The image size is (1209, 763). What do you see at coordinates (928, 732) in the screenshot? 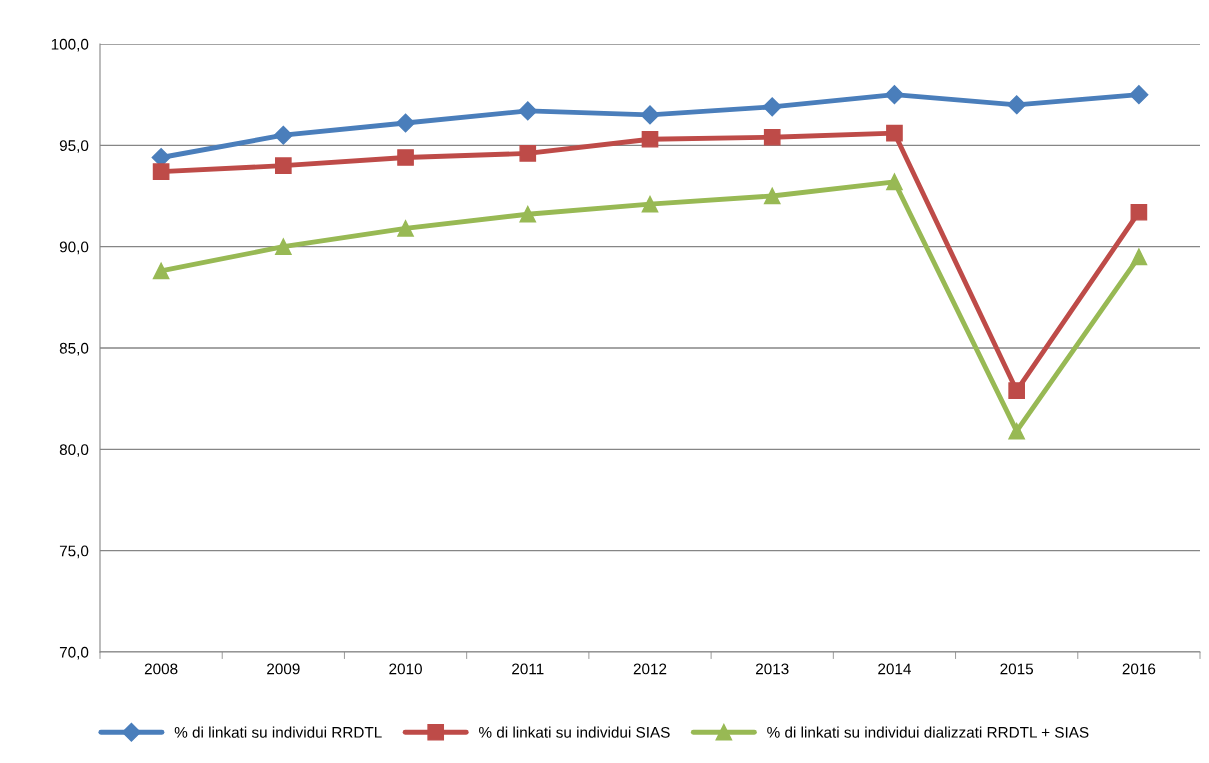
I see `legend-label: % di linkati su individui dializzati RRDTL + SIAS` at bounding box center [928, 732].